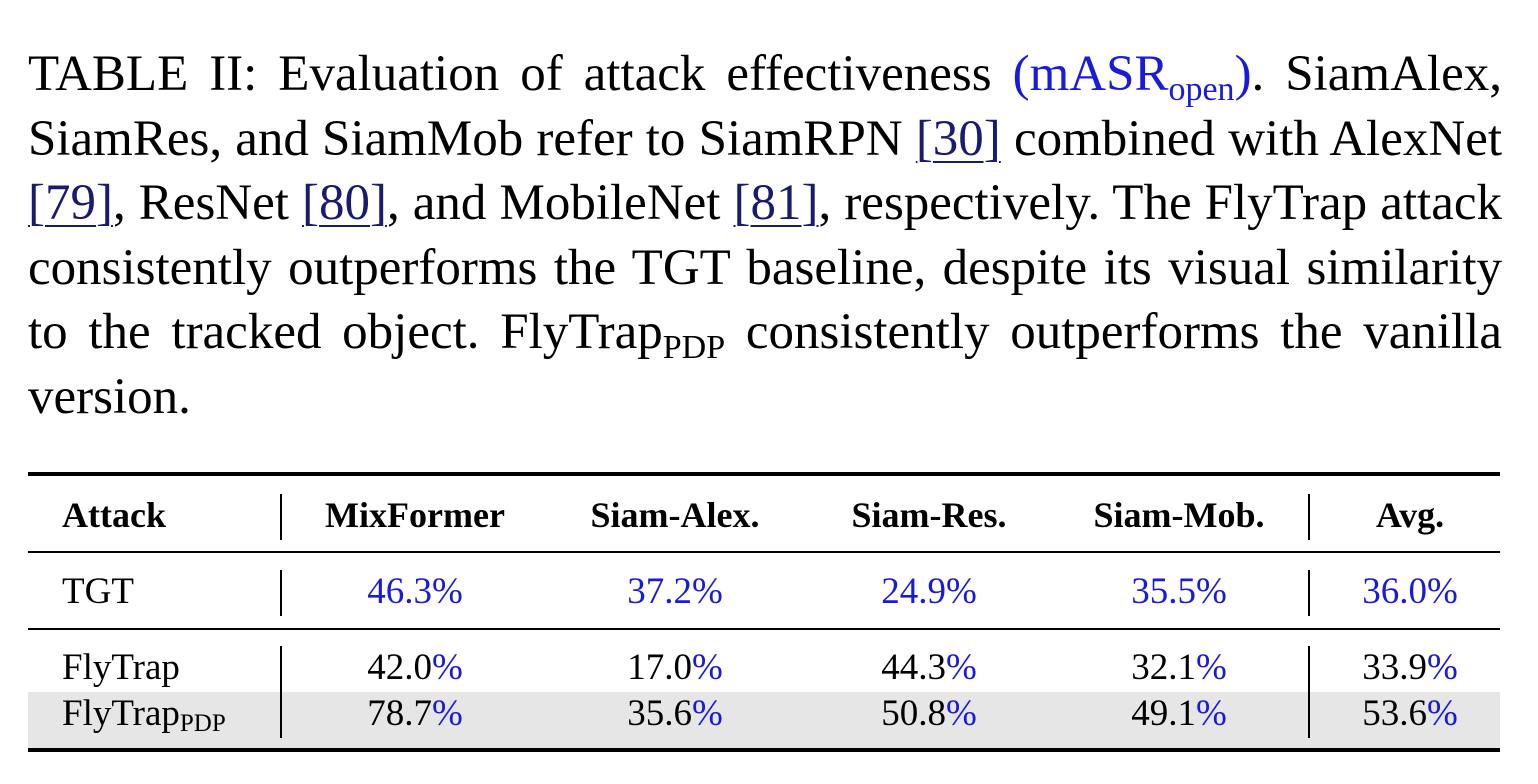 This screenshot has width=1538, height=784. What do you see at coordinates (1179, 667) in the screenshot?
I see `table-cell: 32.1%` at bounding box center [1179, 667].